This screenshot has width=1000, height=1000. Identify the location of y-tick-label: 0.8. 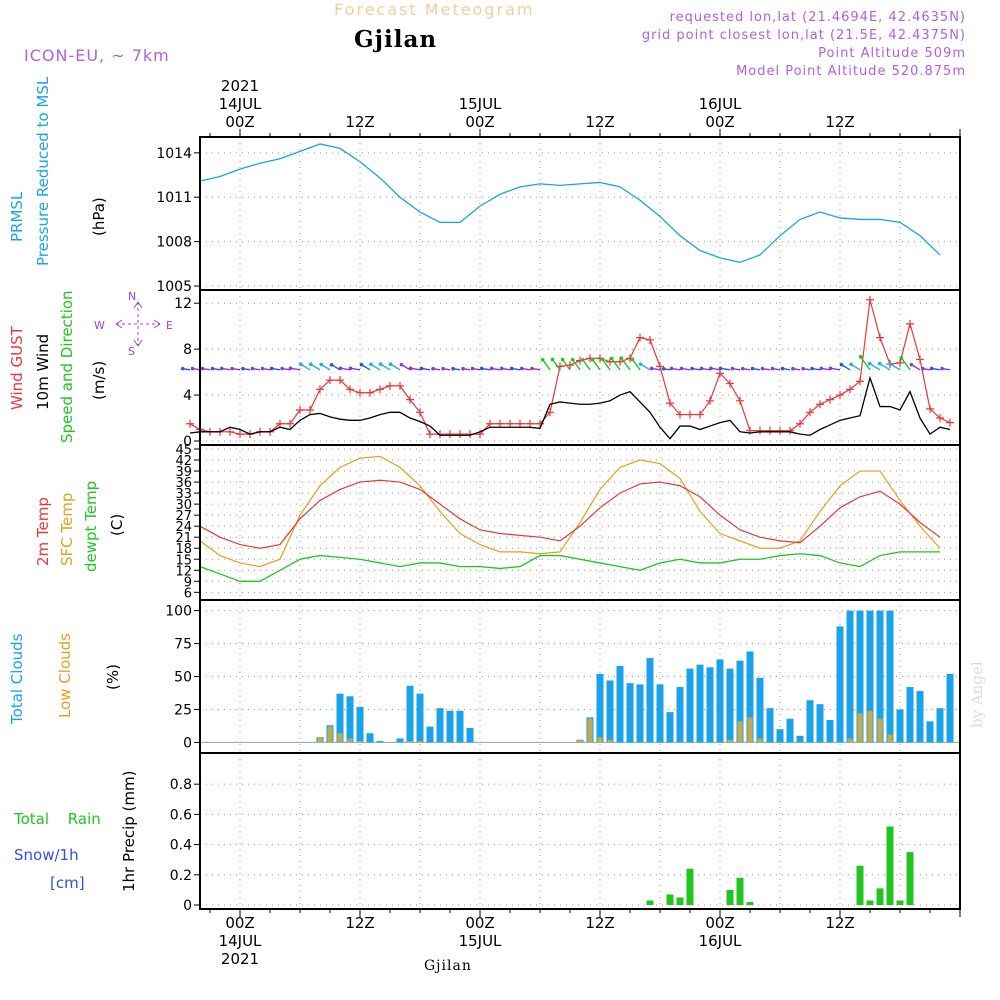
(181, 785).